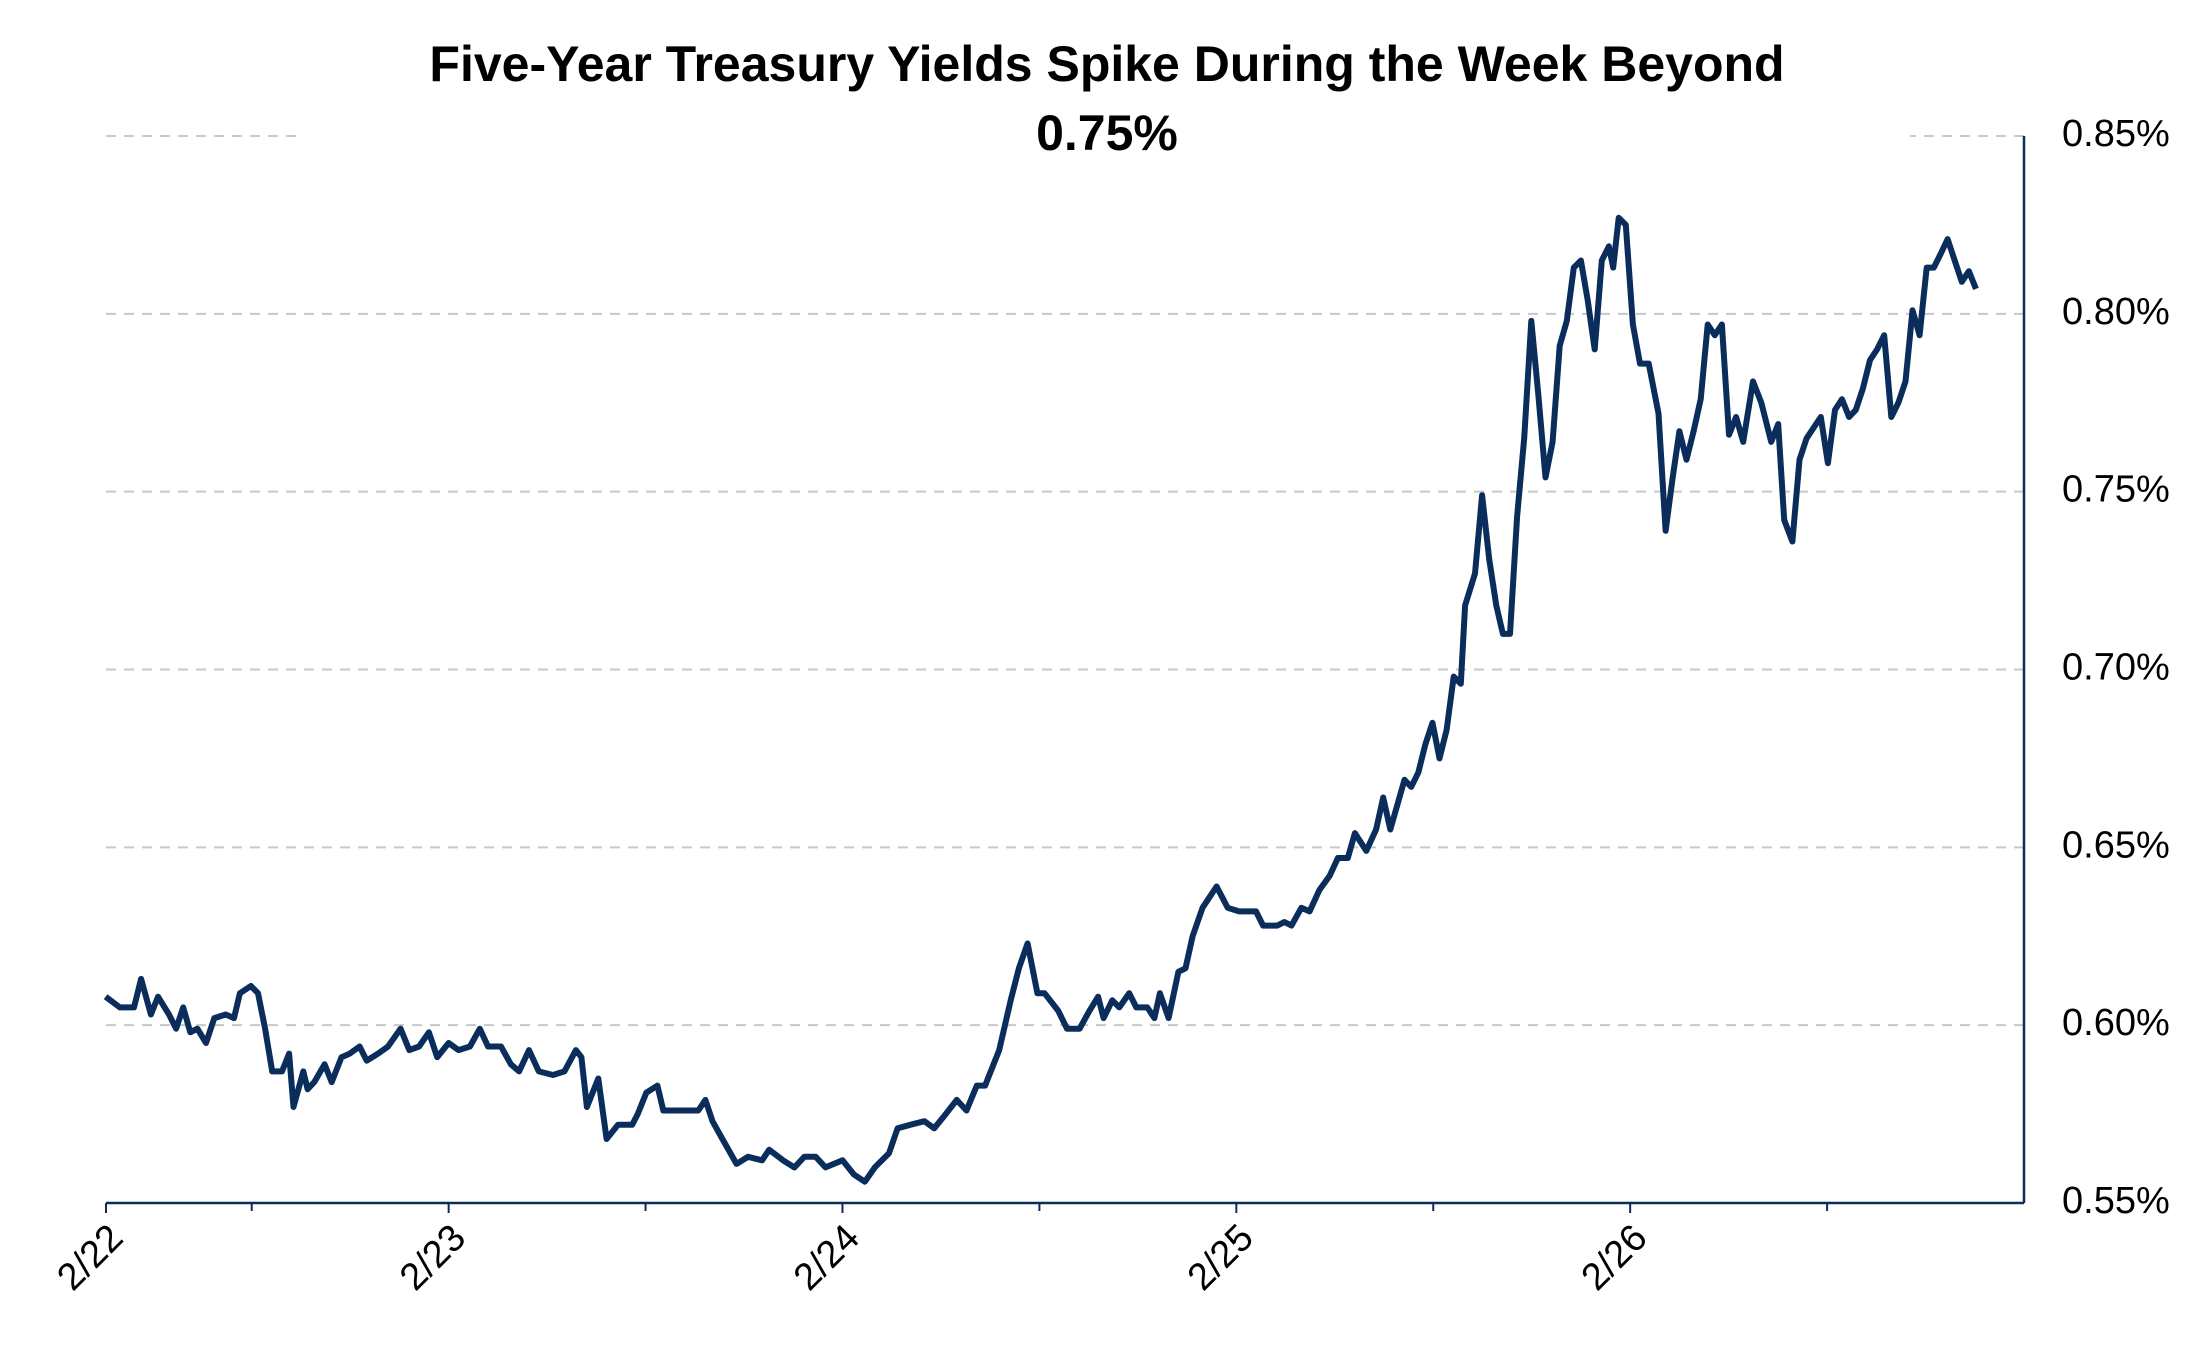 The image size is (2207, 1350). What do you see at coordinates (2116, 1023) in the screenshot?
I see `y-tick-label: 0.60%` at bounding box center [2116, 1023].